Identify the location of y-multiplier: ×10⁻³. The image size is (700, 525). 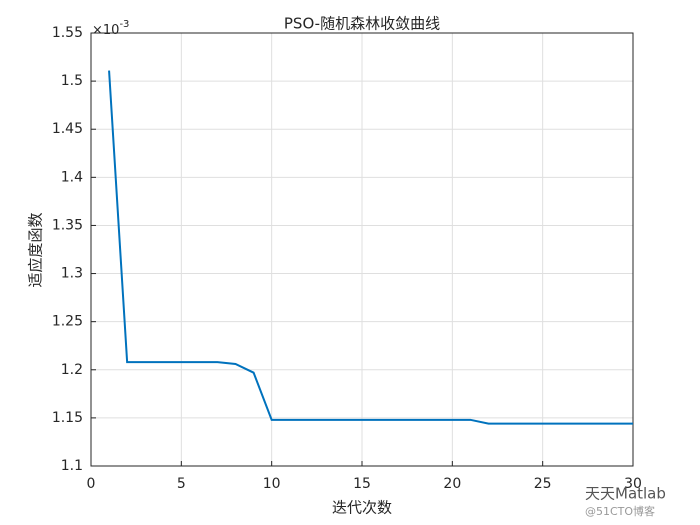
(110, 28).